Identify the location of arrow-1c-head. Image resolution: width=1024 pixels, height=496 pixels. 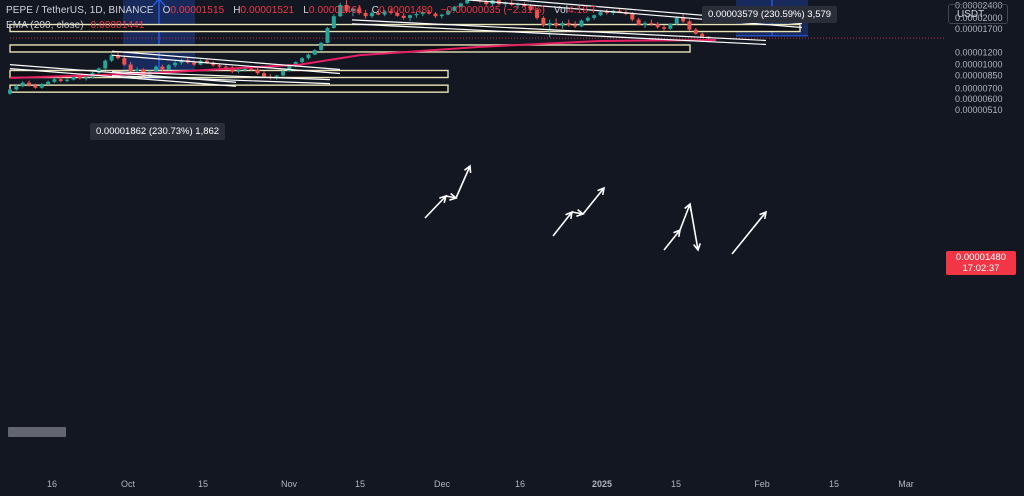
(467, 169).